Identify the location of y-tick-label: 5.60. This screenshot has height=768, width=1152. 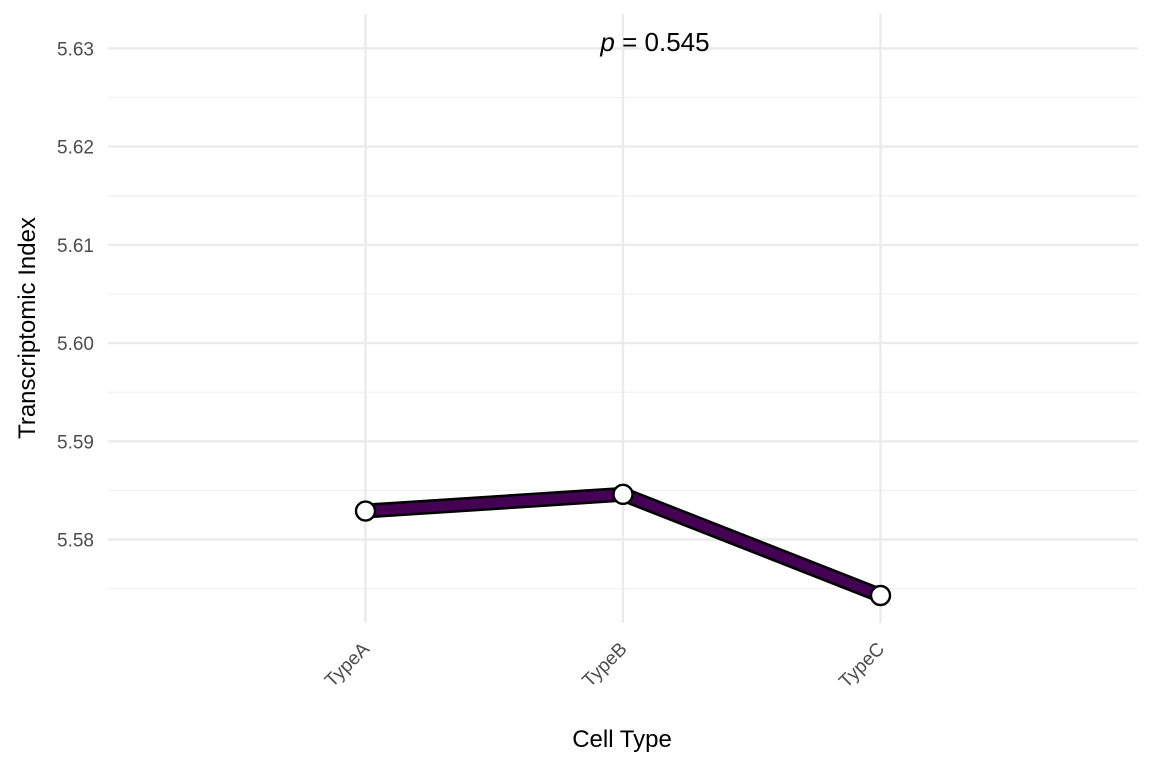
(75, 344).